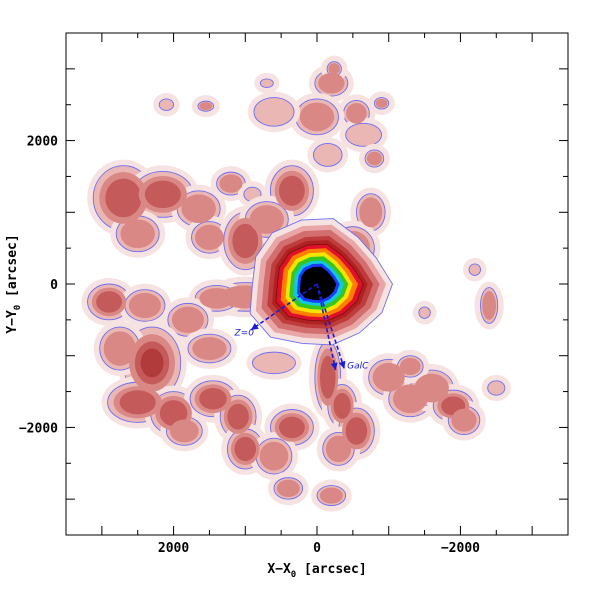 The width and height of the screenshot is (599, 599). I want to click on central-source-layer, so click(321, 282).